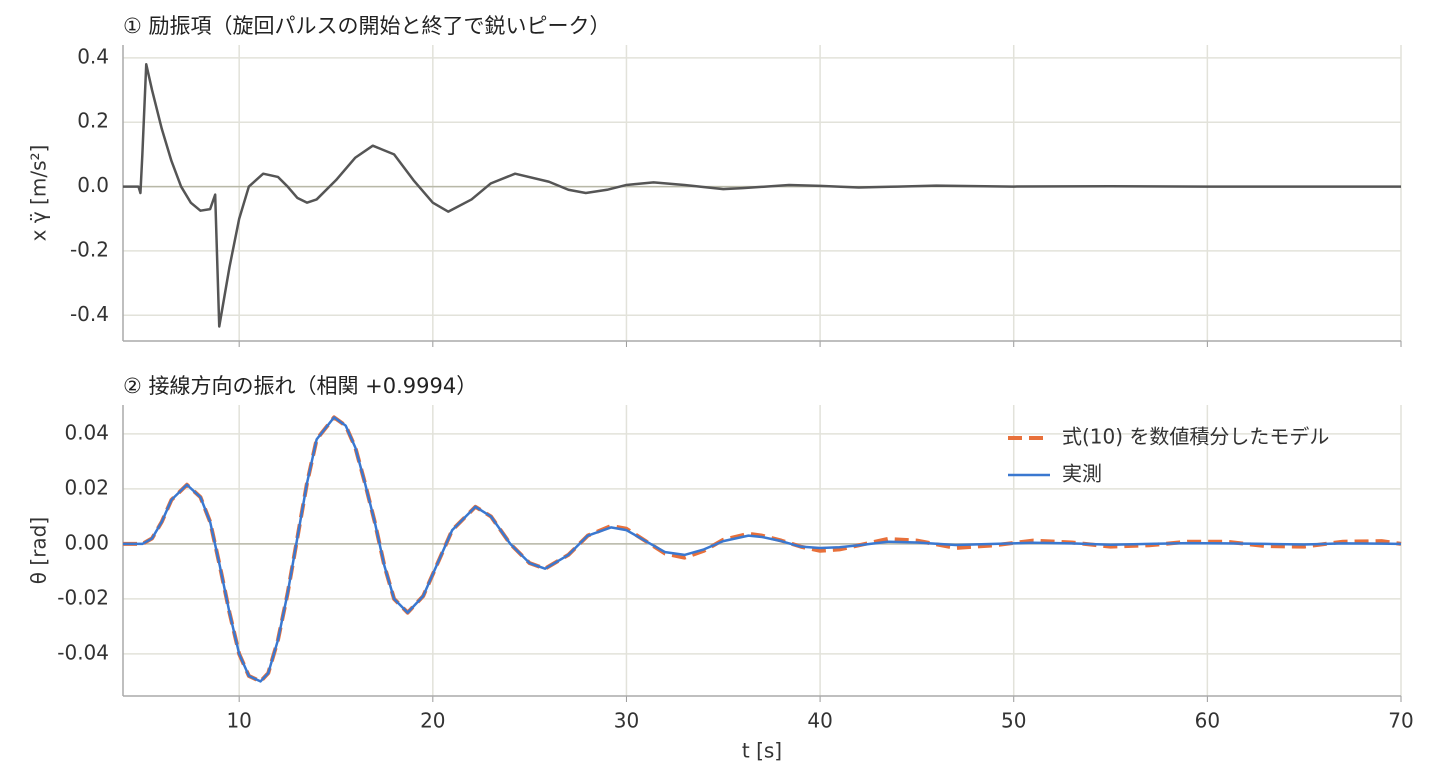 This screenshot has width=1430, height=782. Describe the element at coordinates (89, 249) in the screenshot. I see `y-tick-label: -0.2` at that location.